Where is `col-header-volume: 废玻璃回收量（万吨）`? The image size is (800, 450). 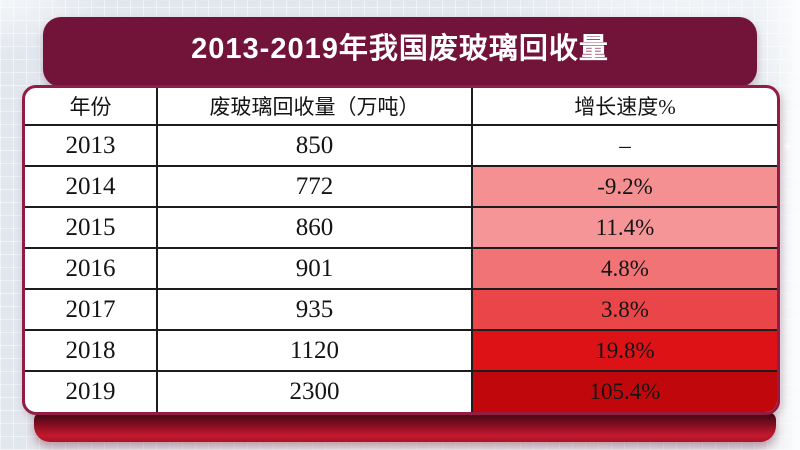 col-header-volume: 废玻璃回收量（万吨） is located at coordinates (314, 107).